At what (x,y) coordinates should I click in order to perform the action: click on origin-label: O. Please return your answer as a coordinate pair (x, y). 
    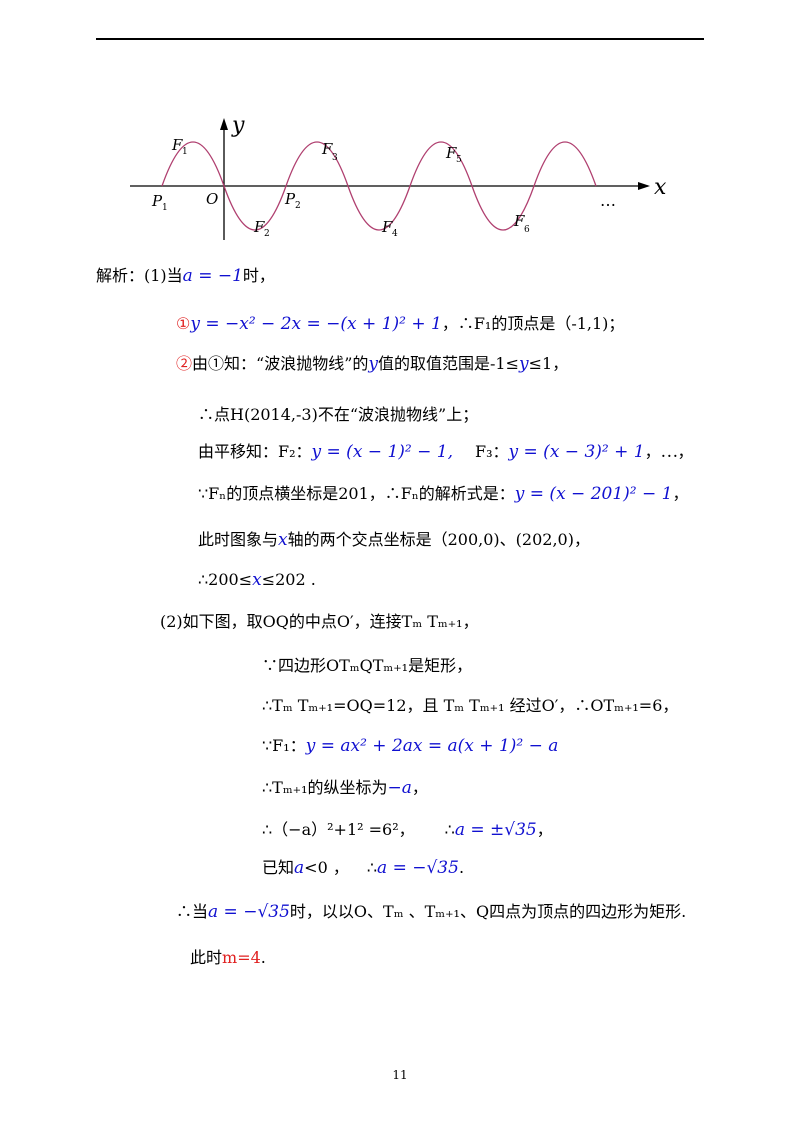
    Looking at the image, I should click on (212, 199).